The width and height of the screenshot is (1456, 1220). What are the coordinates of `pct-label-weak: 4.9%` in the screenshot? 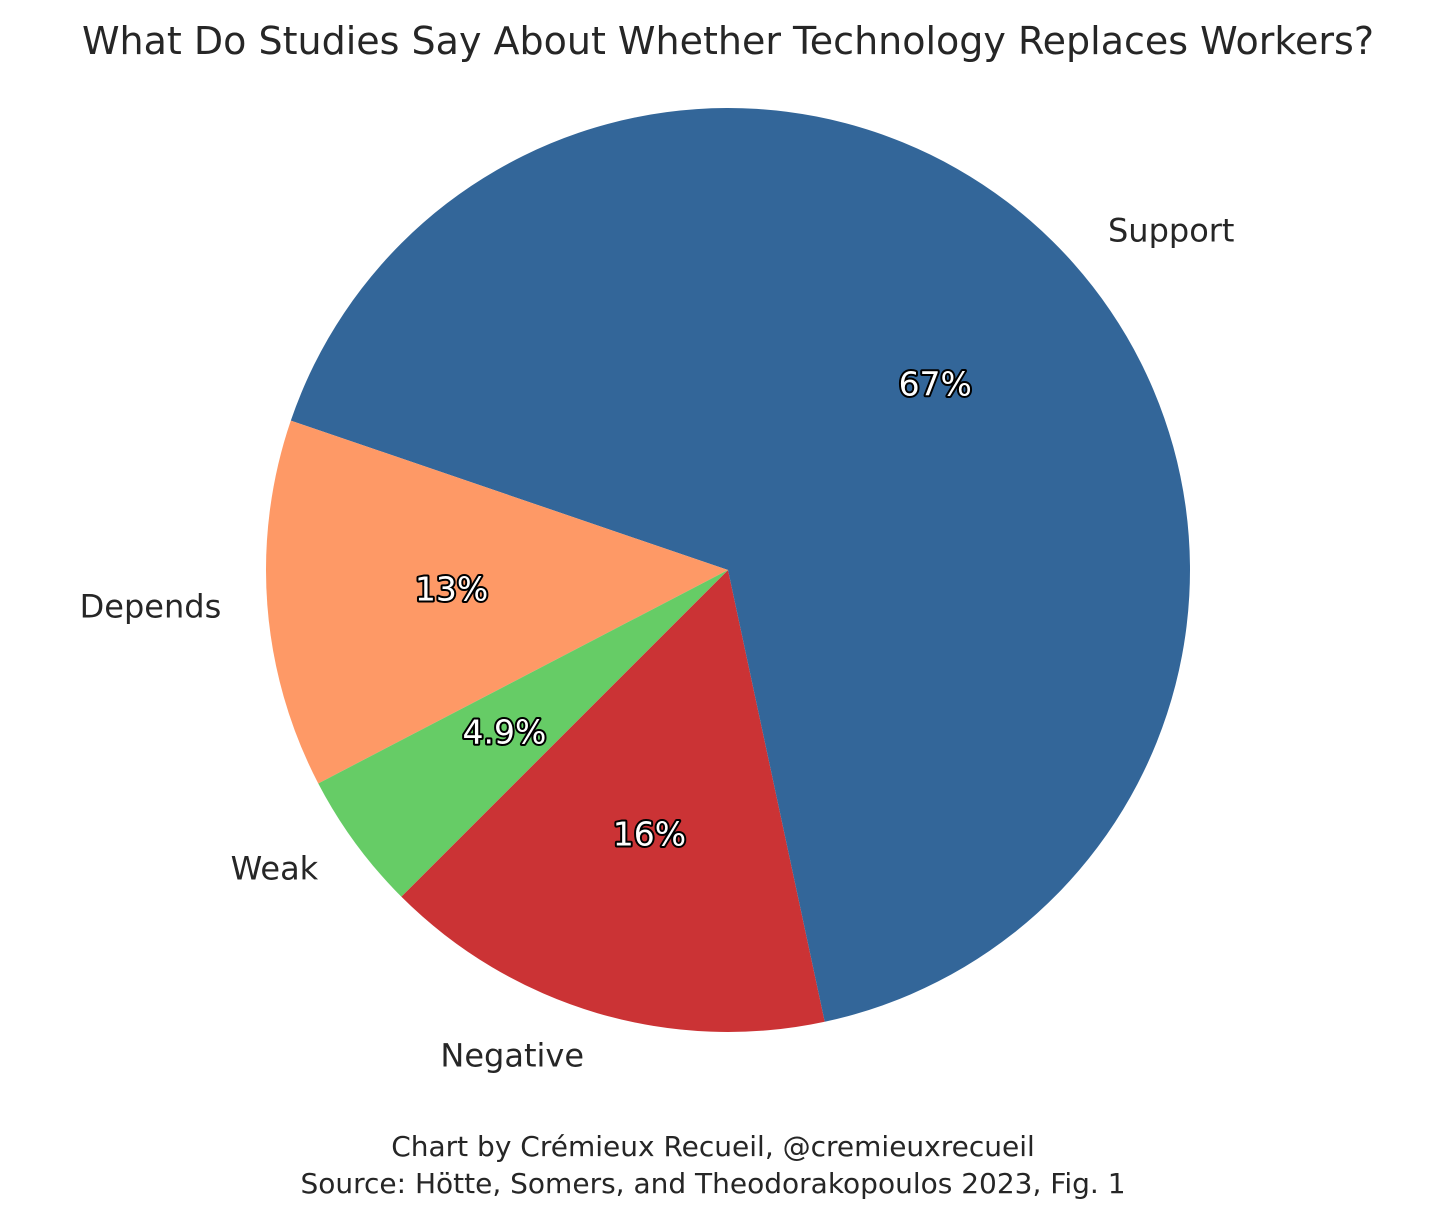 It's located at (505, 731).